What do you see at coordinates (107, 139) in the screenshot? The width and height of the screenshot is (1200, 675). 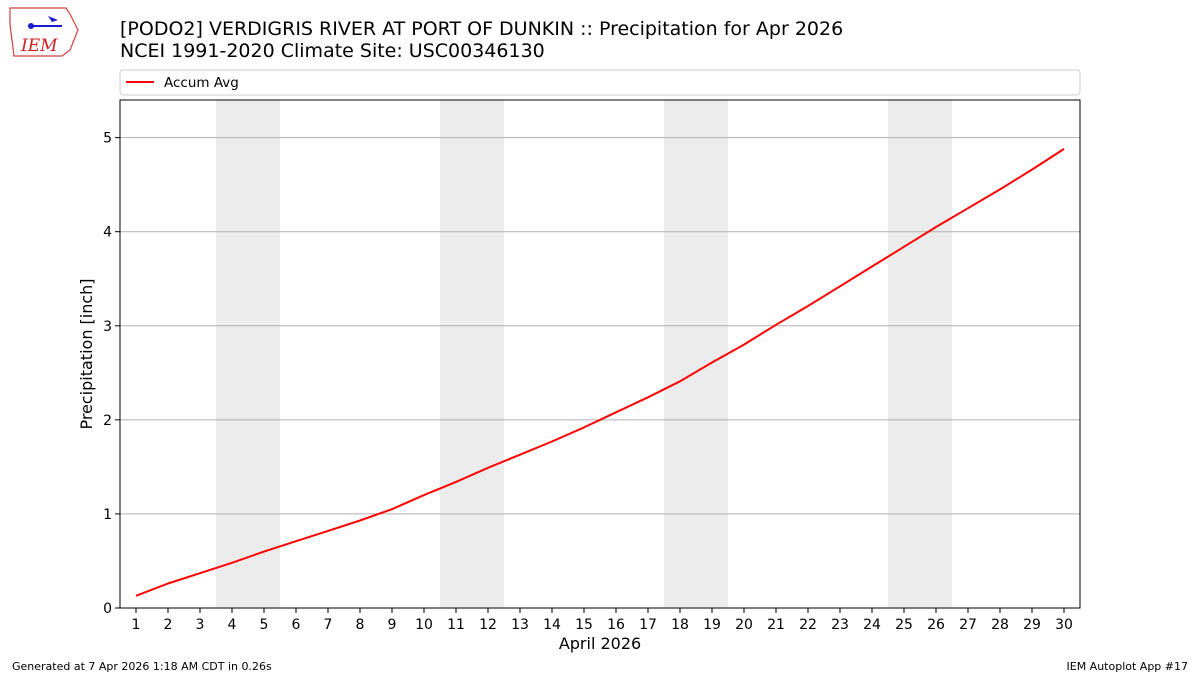 I see `y-tick-label: 5` at bounding box center [107, 139].